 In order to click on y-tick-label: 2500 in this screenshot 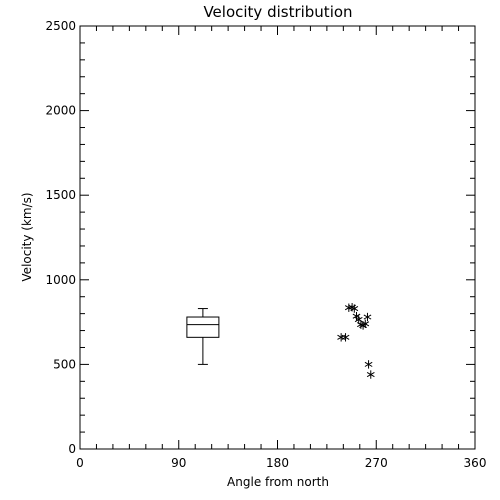, I will do `click(60, 26)`.